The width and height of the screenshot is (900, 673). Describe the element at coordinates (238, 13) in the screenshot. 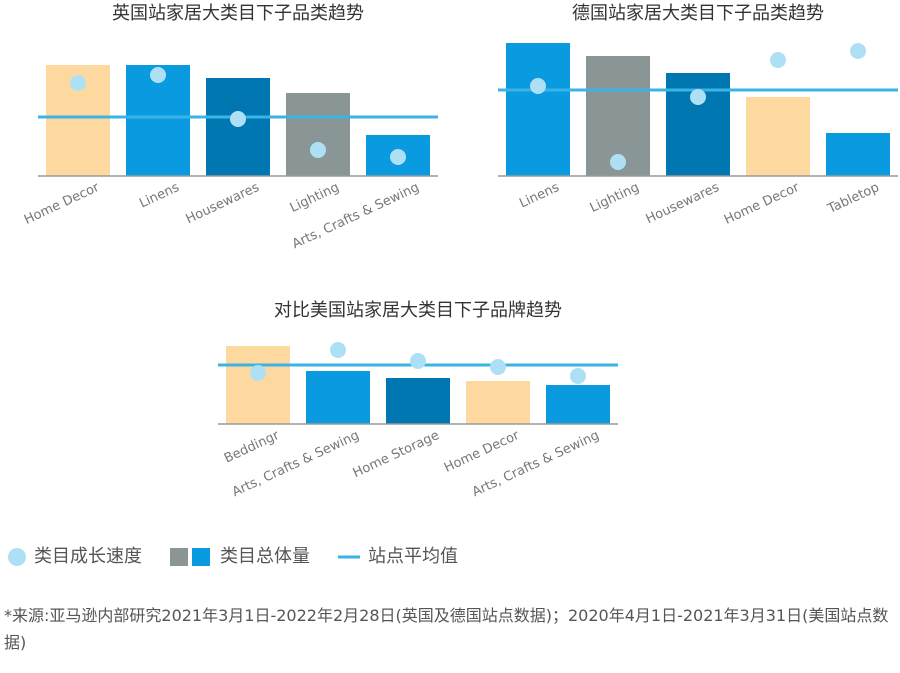

I see `chart-title: 英国站家居大类目下子品类趋势` at that location.